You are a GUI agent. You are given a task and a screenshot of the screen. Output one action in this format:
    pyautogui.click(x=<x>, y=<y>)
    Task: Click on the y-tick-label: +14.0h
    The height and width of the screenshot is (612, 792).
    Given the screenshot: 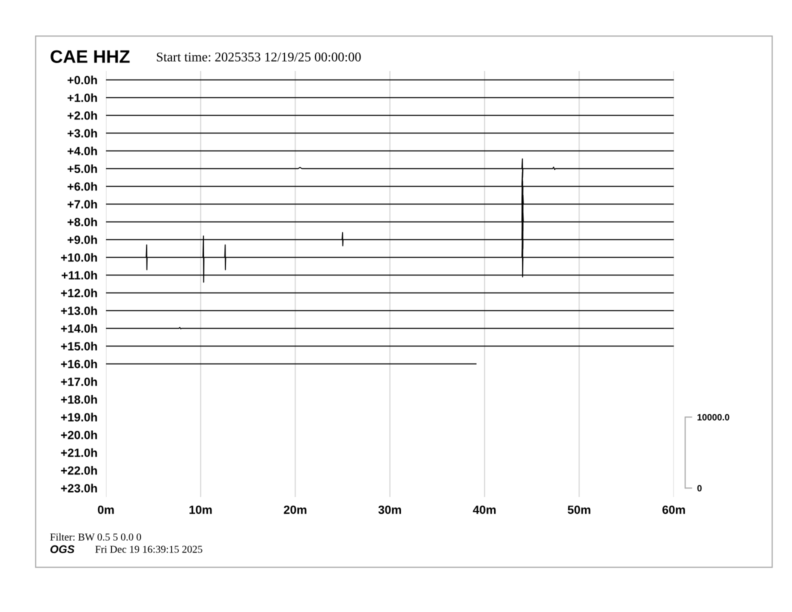 What is the action you would take?
    pyautogui.click(x=79, y=328)
    